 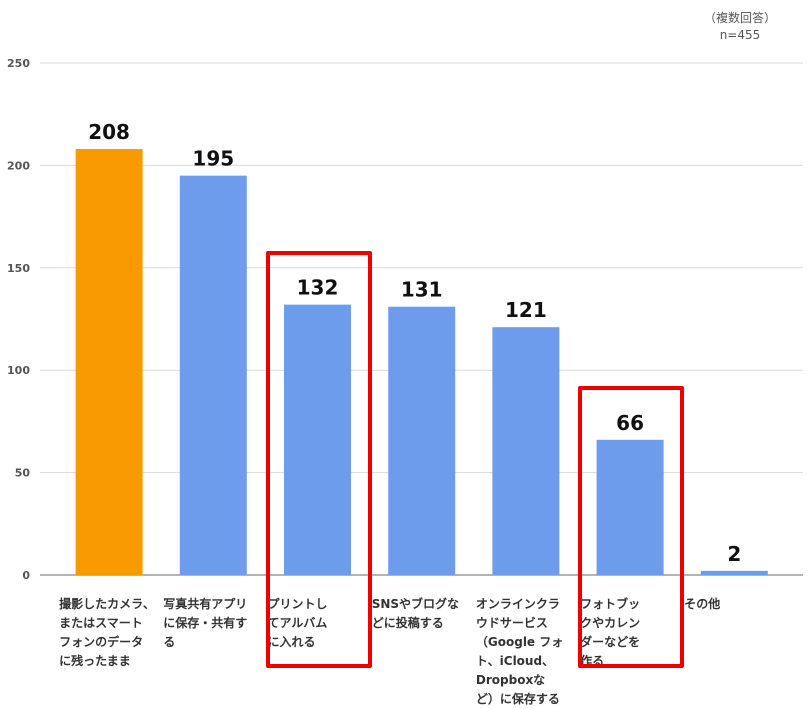 I want to click on x-tick-label: その他, so click(x=702, y=604).